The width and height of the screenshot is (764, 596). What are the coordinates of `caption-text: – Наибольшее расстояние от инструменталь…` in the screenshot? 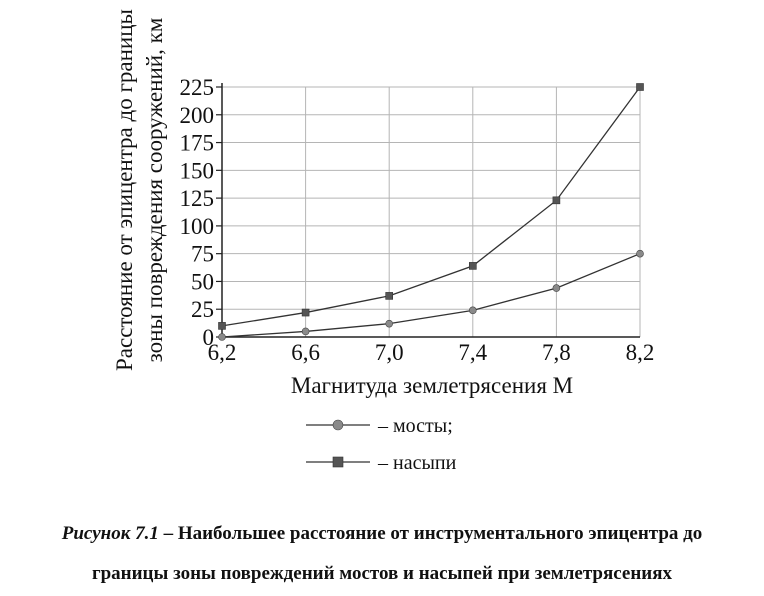 It's located at (430, 533).